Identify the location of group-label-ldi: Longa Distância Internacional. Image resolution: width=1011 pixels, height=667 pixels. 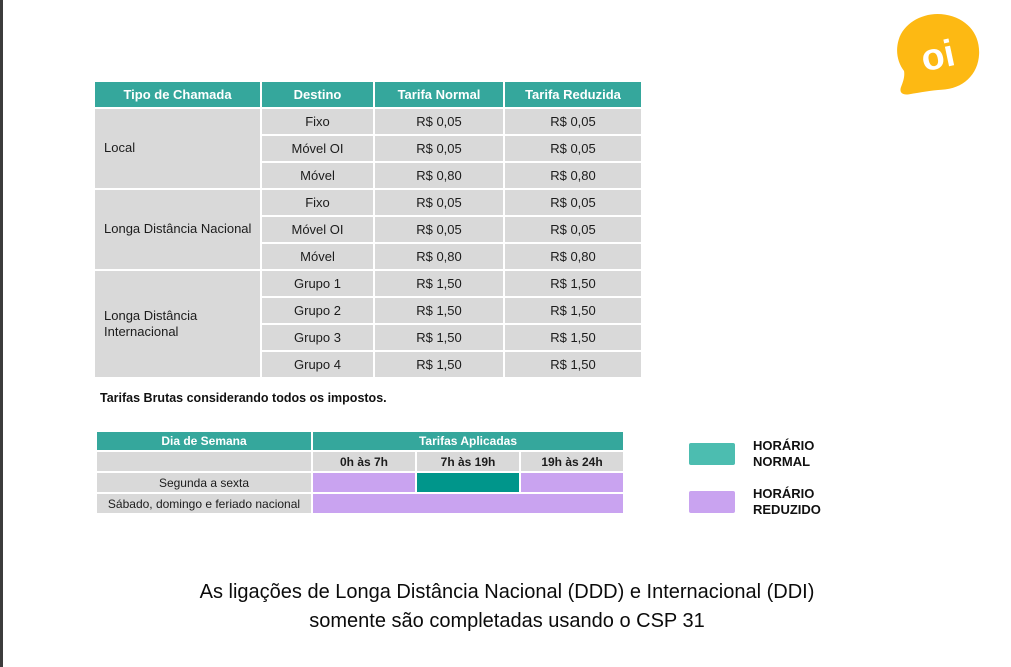
(177, 324).